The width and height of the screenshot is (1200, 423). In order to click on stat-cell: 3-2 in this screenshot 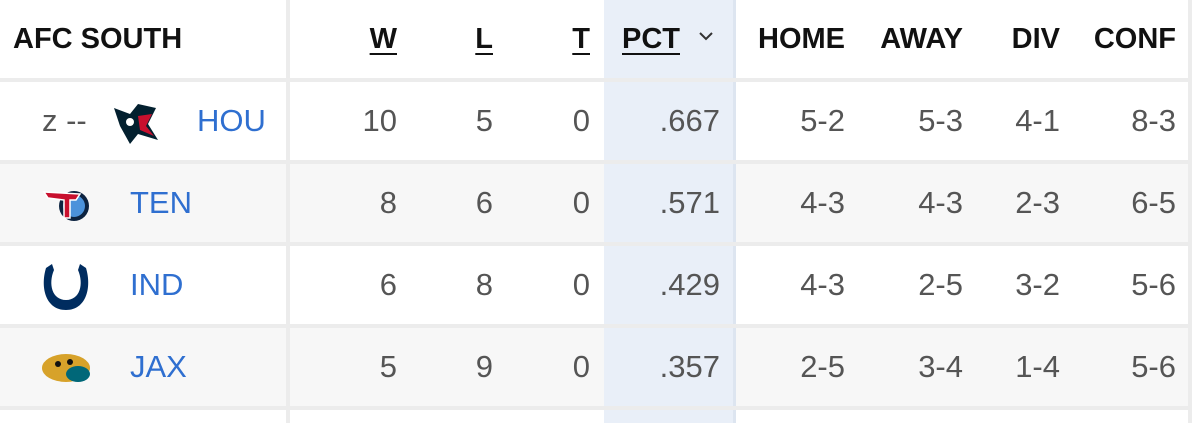, I will do `click(1037, 284)`.